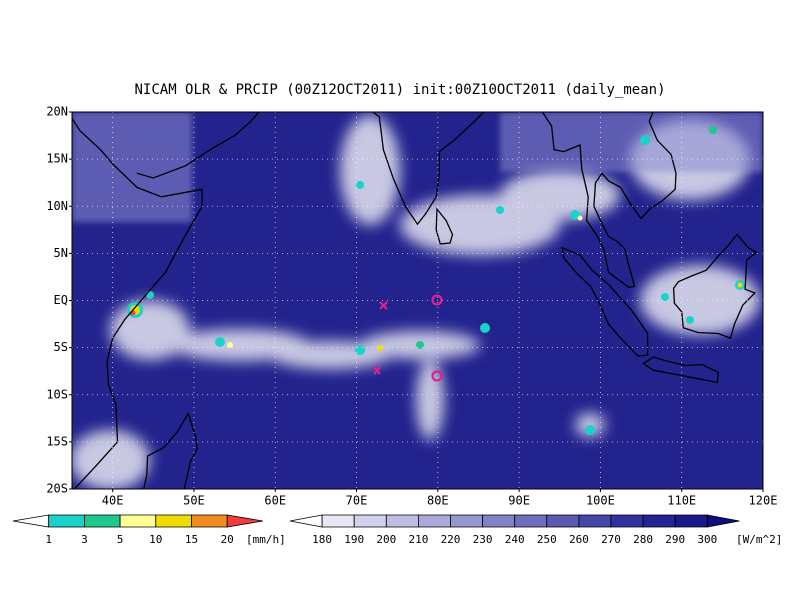 The height and width of the screenshot is (604, 800). What do you see at coordinates (643, 539) in the screenshot?
I see `colorbar-label: 280` at bounding box center [643, 539].